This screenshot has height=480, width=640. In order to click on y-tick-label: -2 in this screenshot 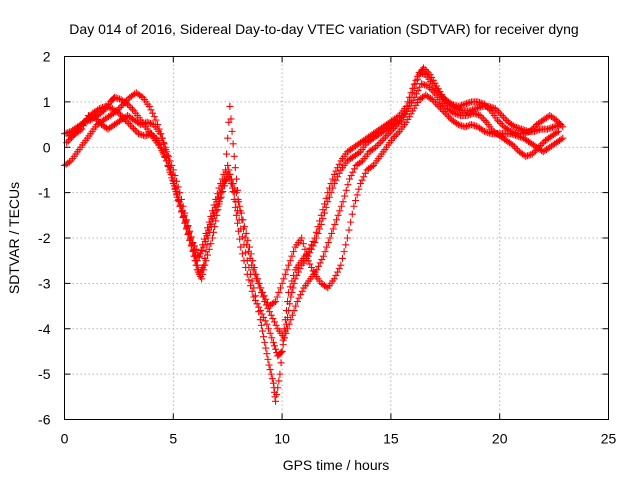, I will do `click(44, 238)`.